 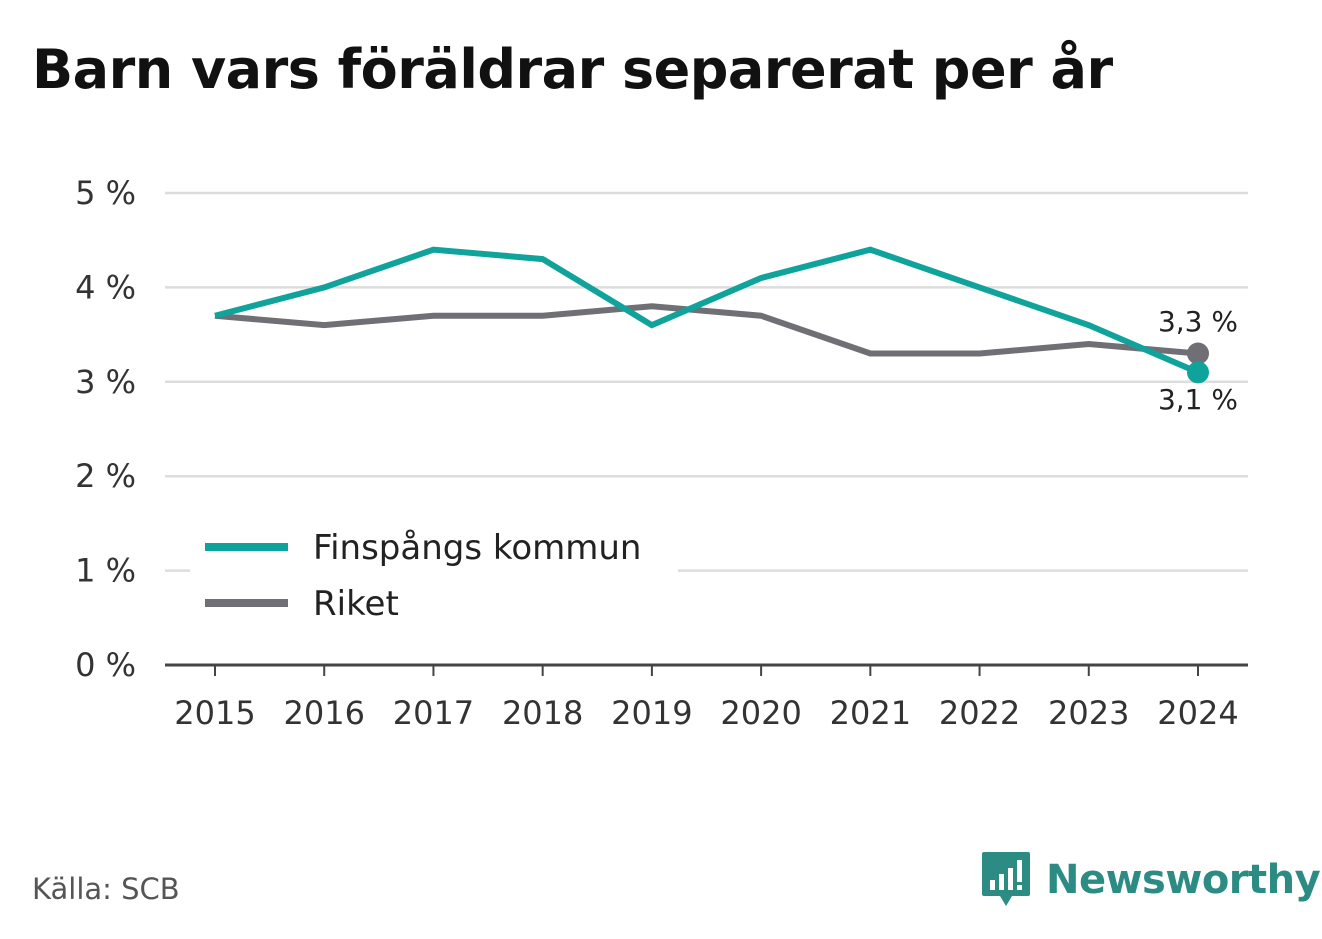 What do you see at coordinates (324, 713) in the screenshot?
I see `x-tick-label: 2016` at bounding box center [324, 713].